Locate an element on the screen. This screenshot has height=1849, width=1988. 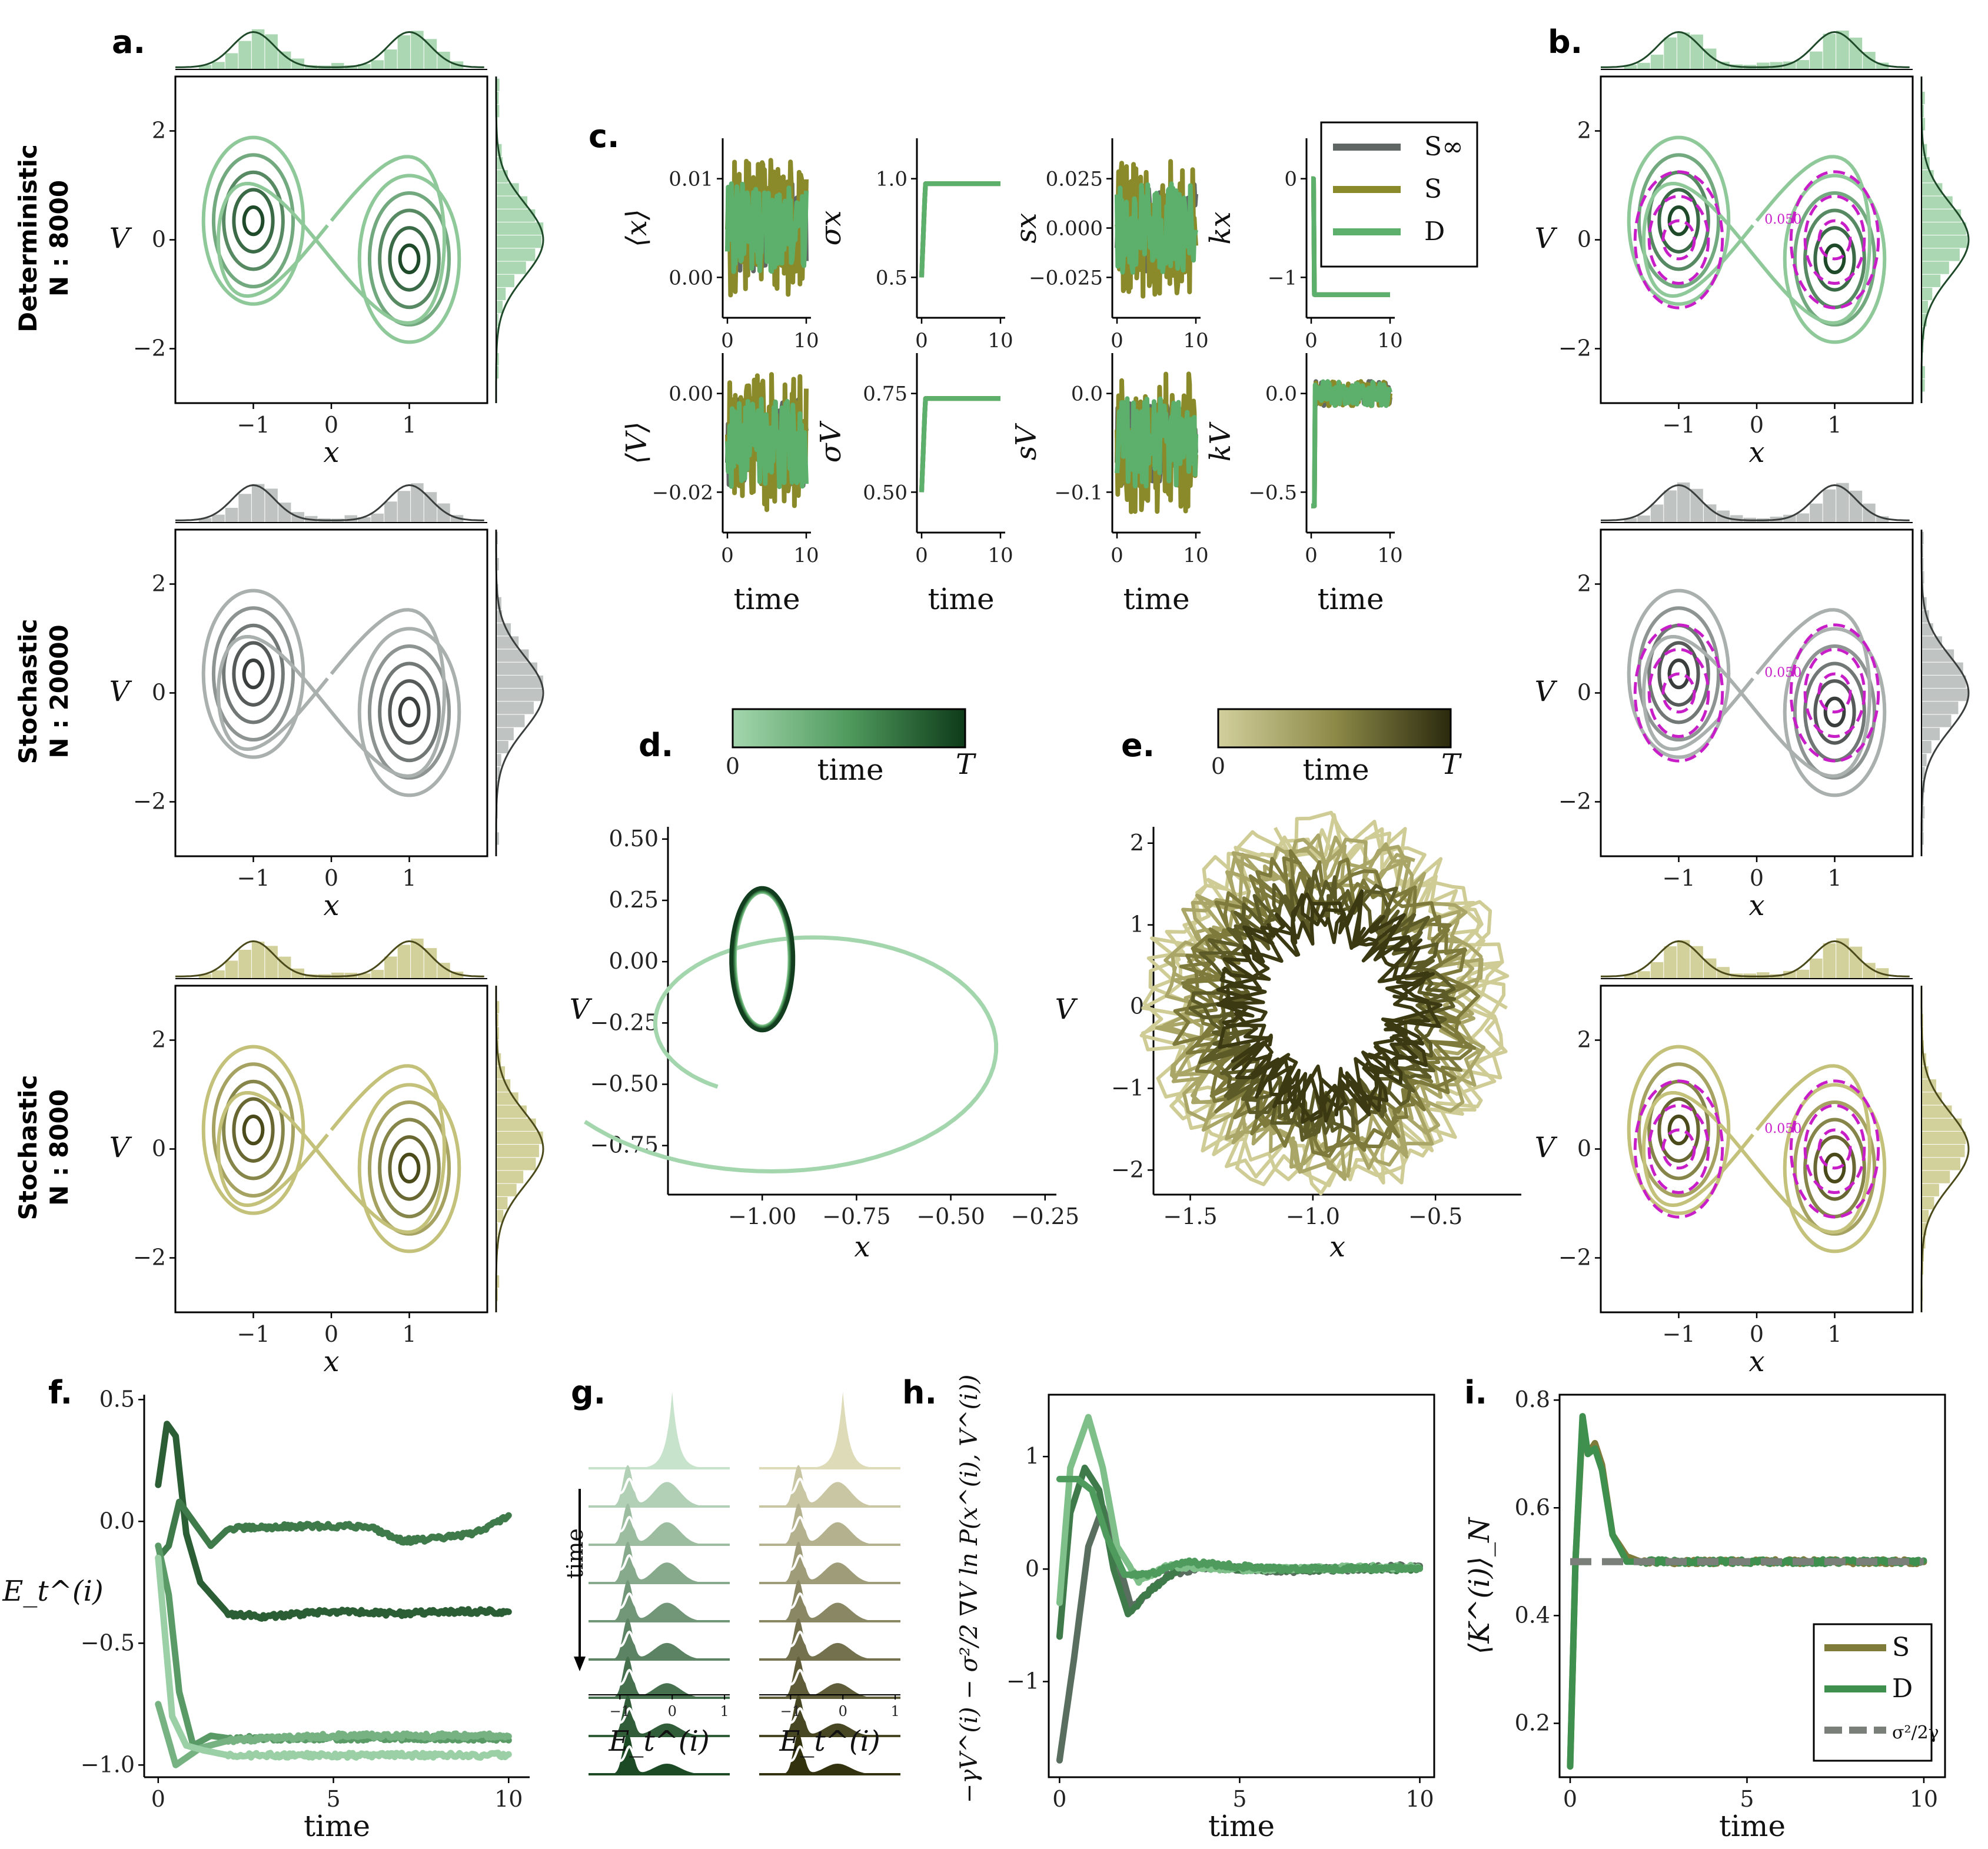
y-tick-label: 0.025 is located at coordinates (1074, 179).